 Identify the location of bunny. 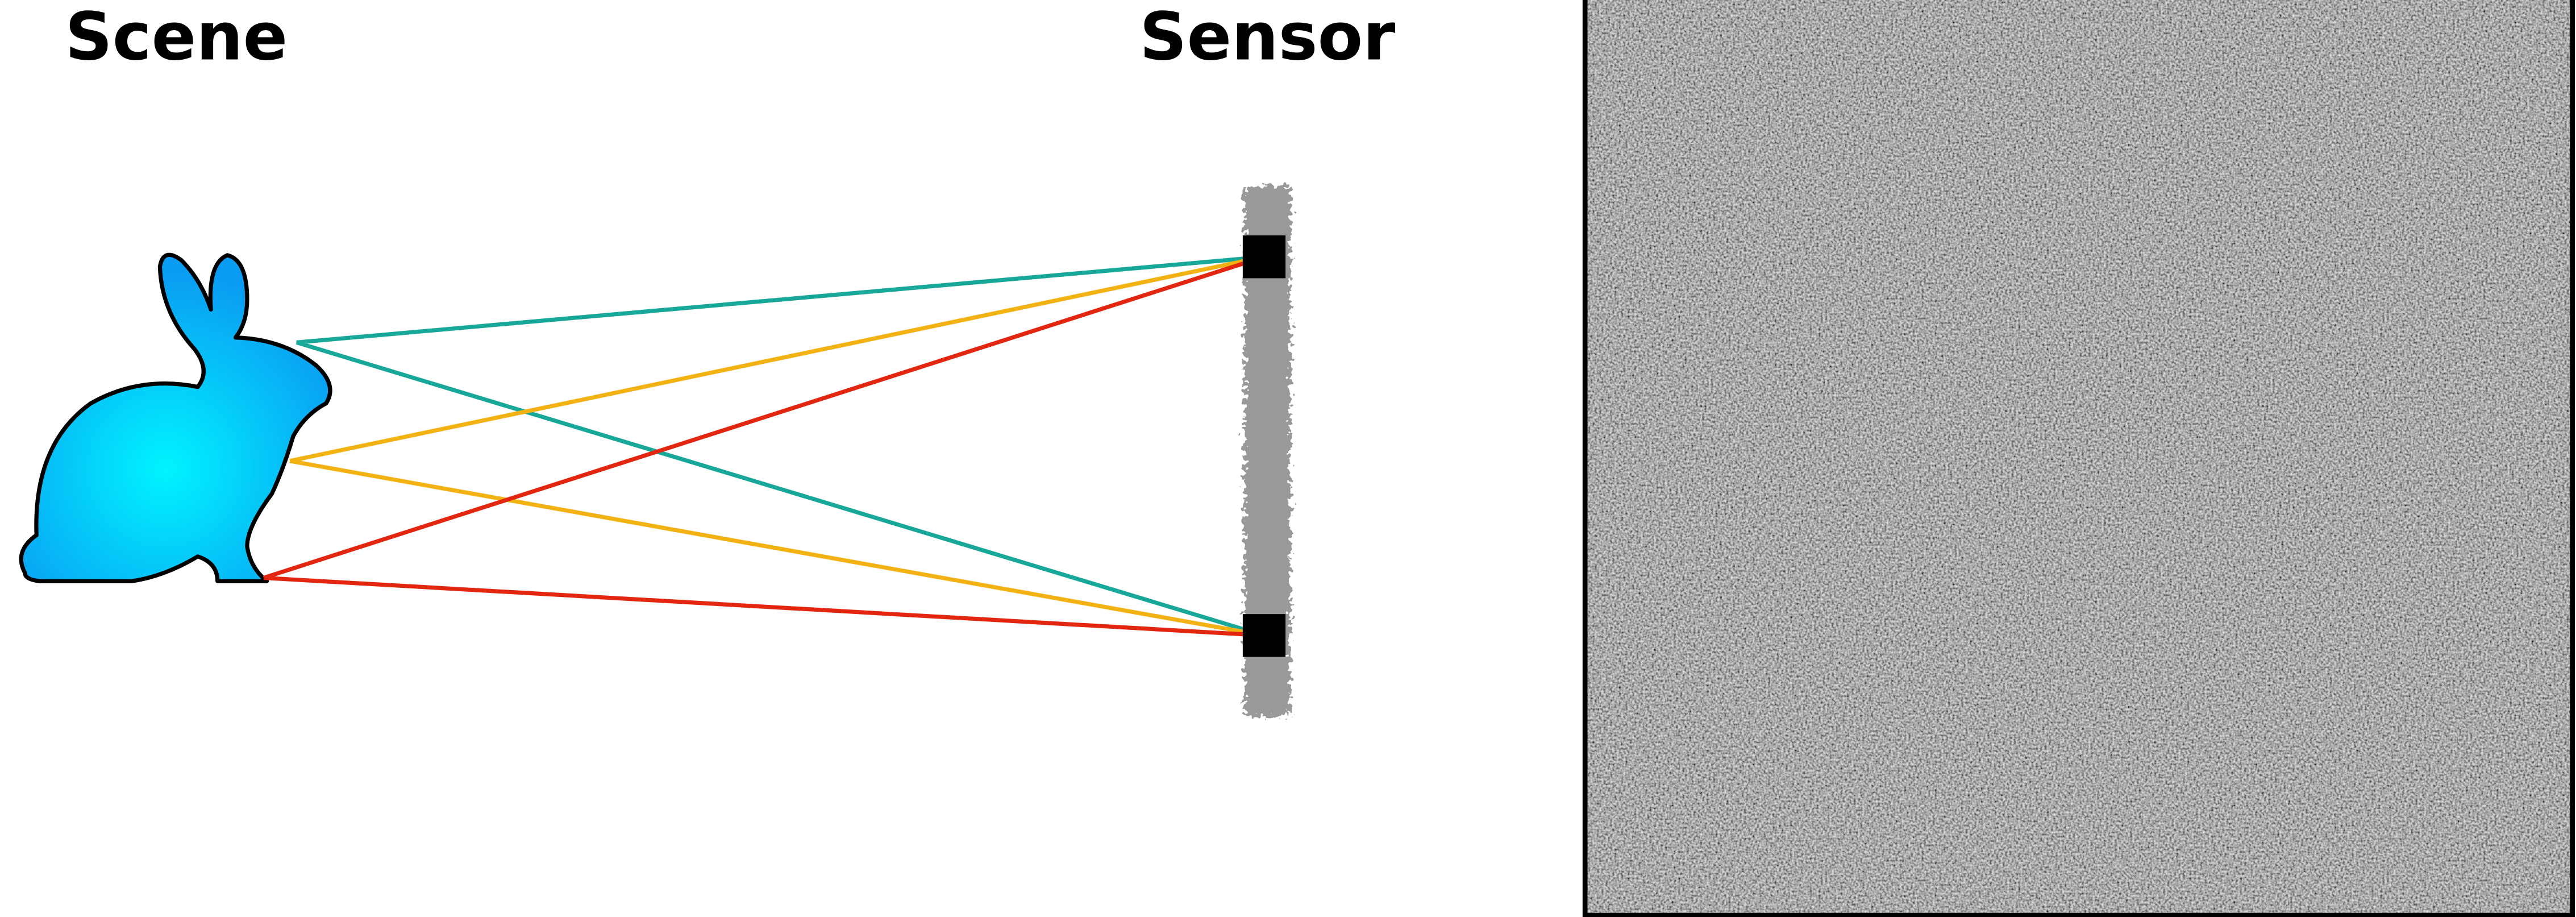
(175, 417).